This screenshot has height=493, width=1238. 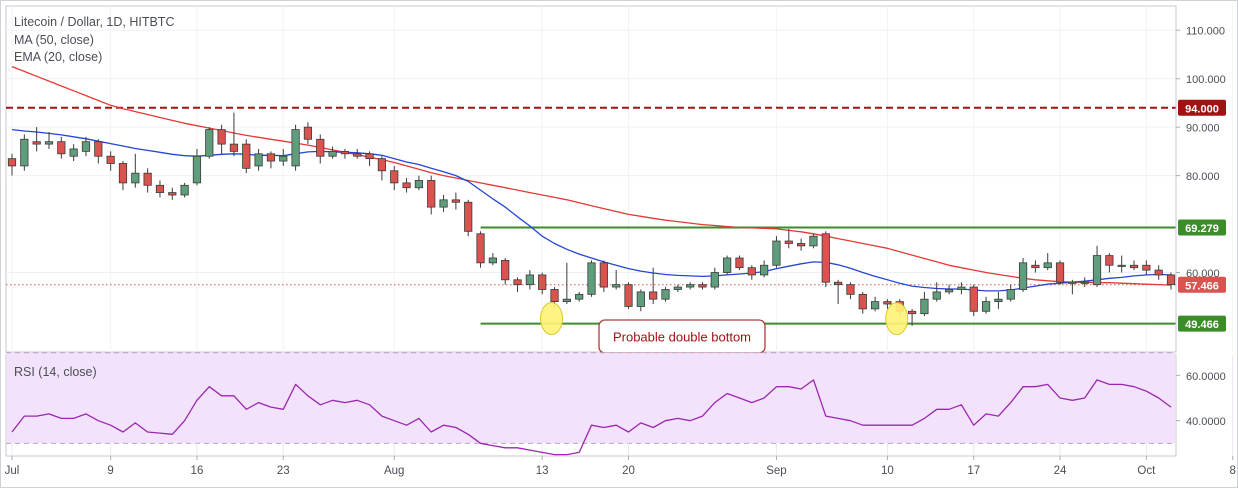 What do you see at coordinates (1203, 177) in the screenshot?
I see `price-tick-label: 80.000` at bounding box center [1203, 177].